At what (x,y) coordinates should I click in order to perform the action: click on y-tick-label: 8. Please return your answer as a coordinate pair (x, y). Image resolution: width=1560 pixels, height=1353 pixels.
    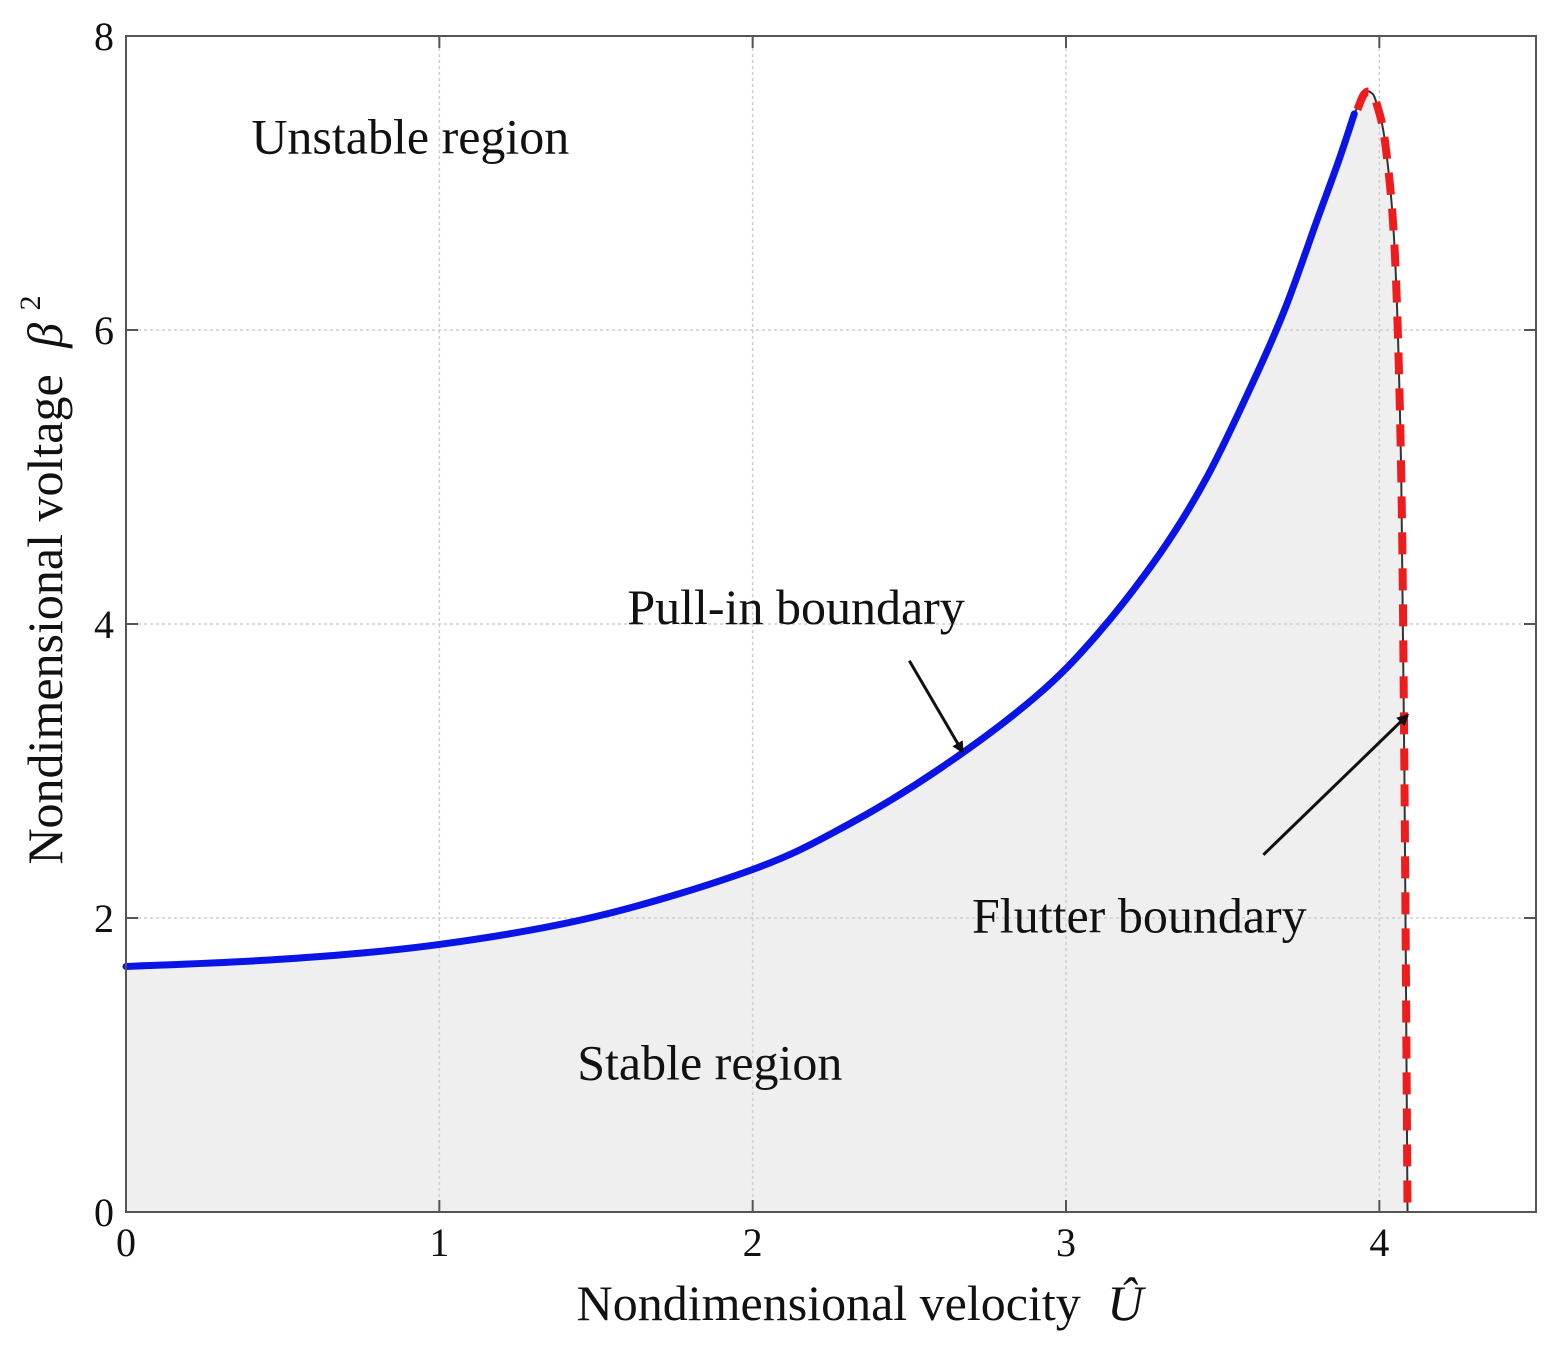
    Looking at the image, I should click on (104, 36).